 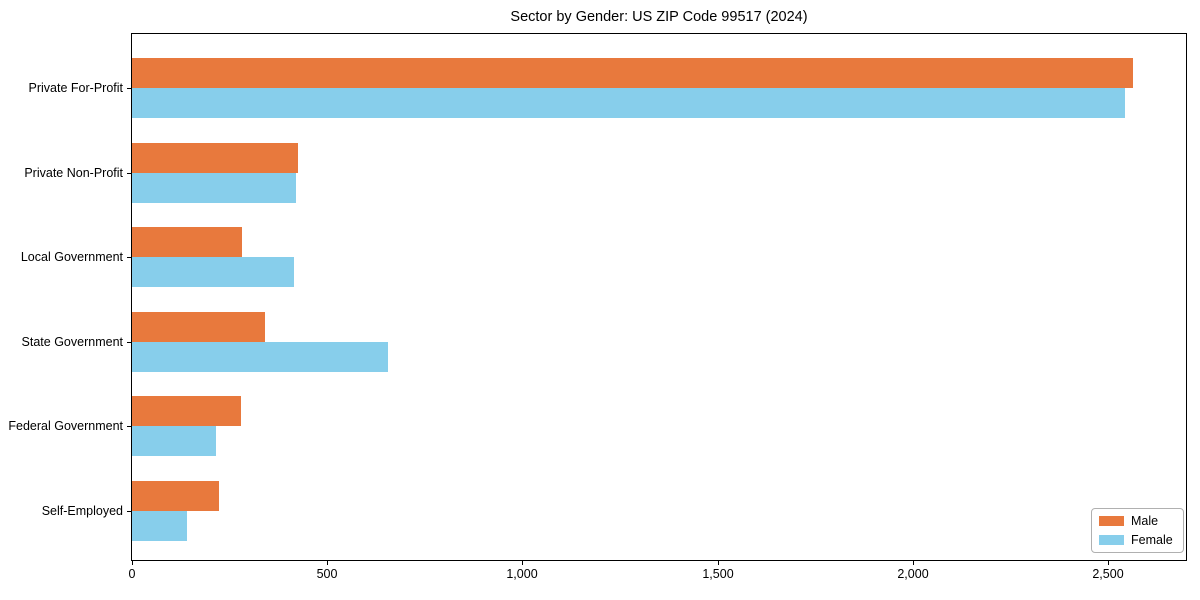 What do you see at coordinates (65, 426) in the screenshot?
I see `y-tick-label-federal-government: Federal Government` at bounding box center [65, 426].